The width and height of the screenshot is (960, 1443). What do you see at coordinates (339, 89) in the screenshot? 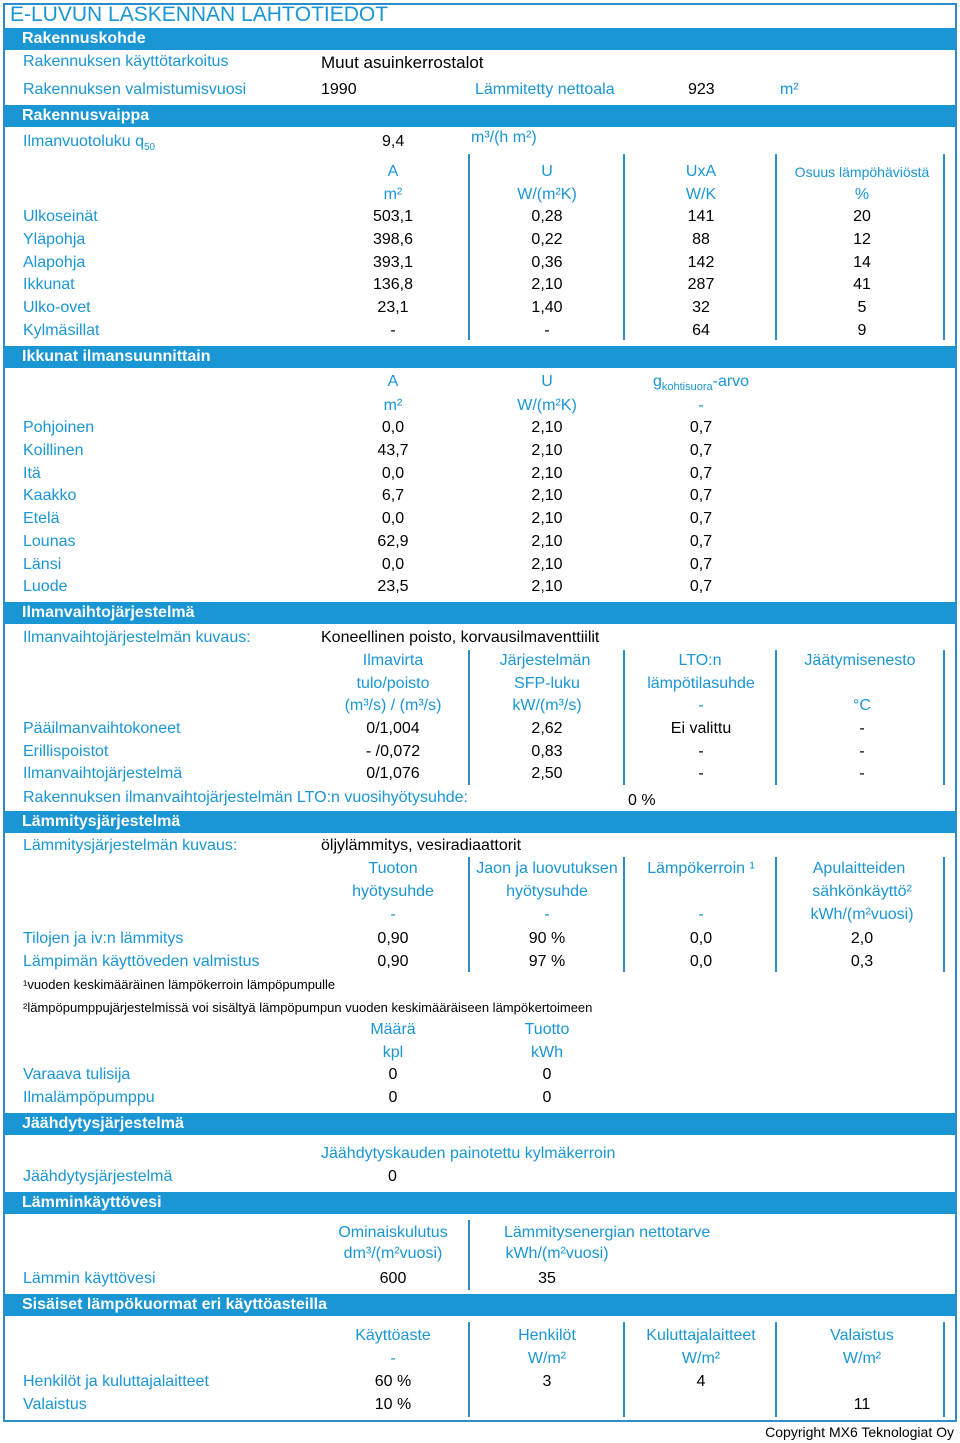
I see `year-value: 1990` at bounding box center [339, 89].